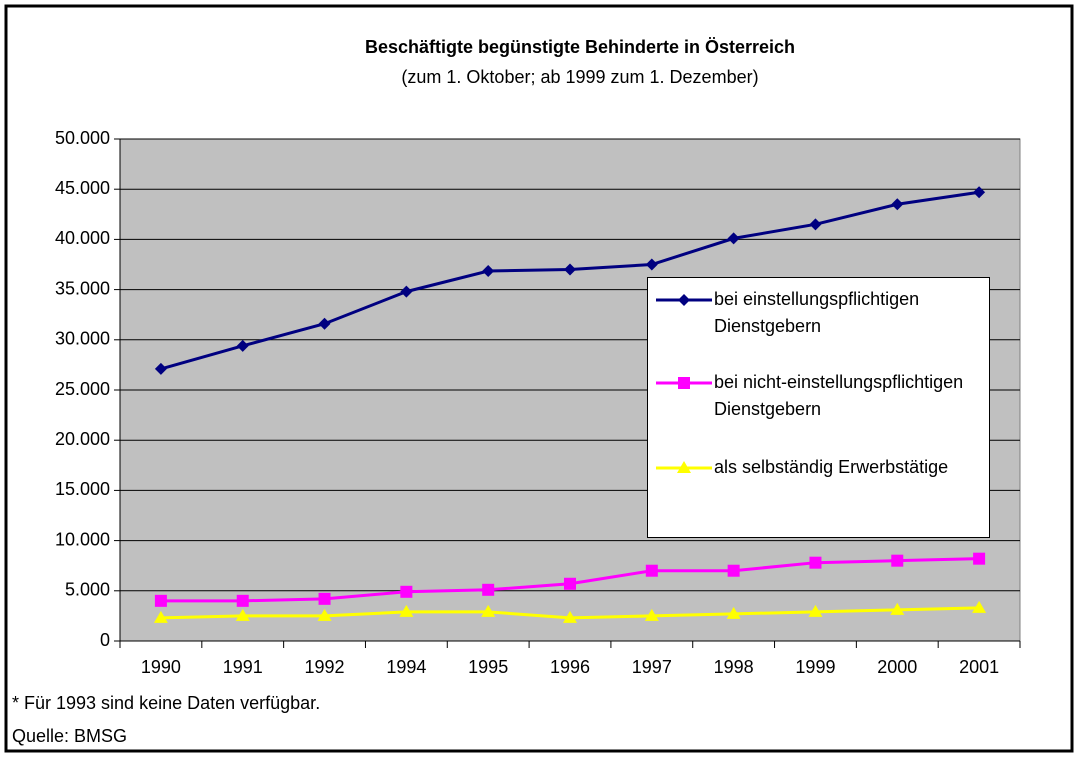  Describe the element at coordinates (87, 590) in the screenshot. I see `y-tick-label: 5.000` at that location.